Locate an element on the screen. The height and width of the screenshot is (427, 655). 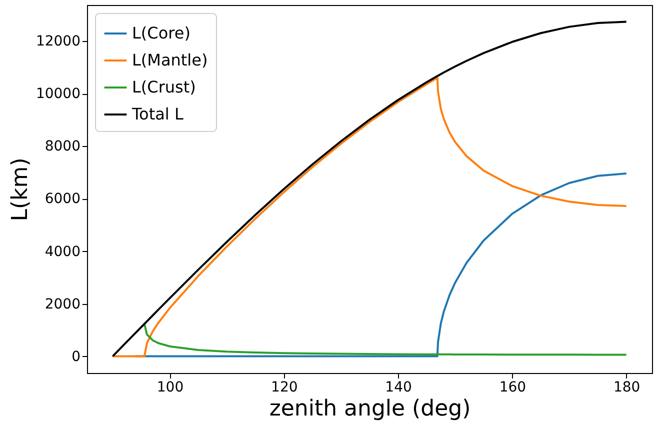
y-tick-label: 4000 is located at coordinates (62, 252).